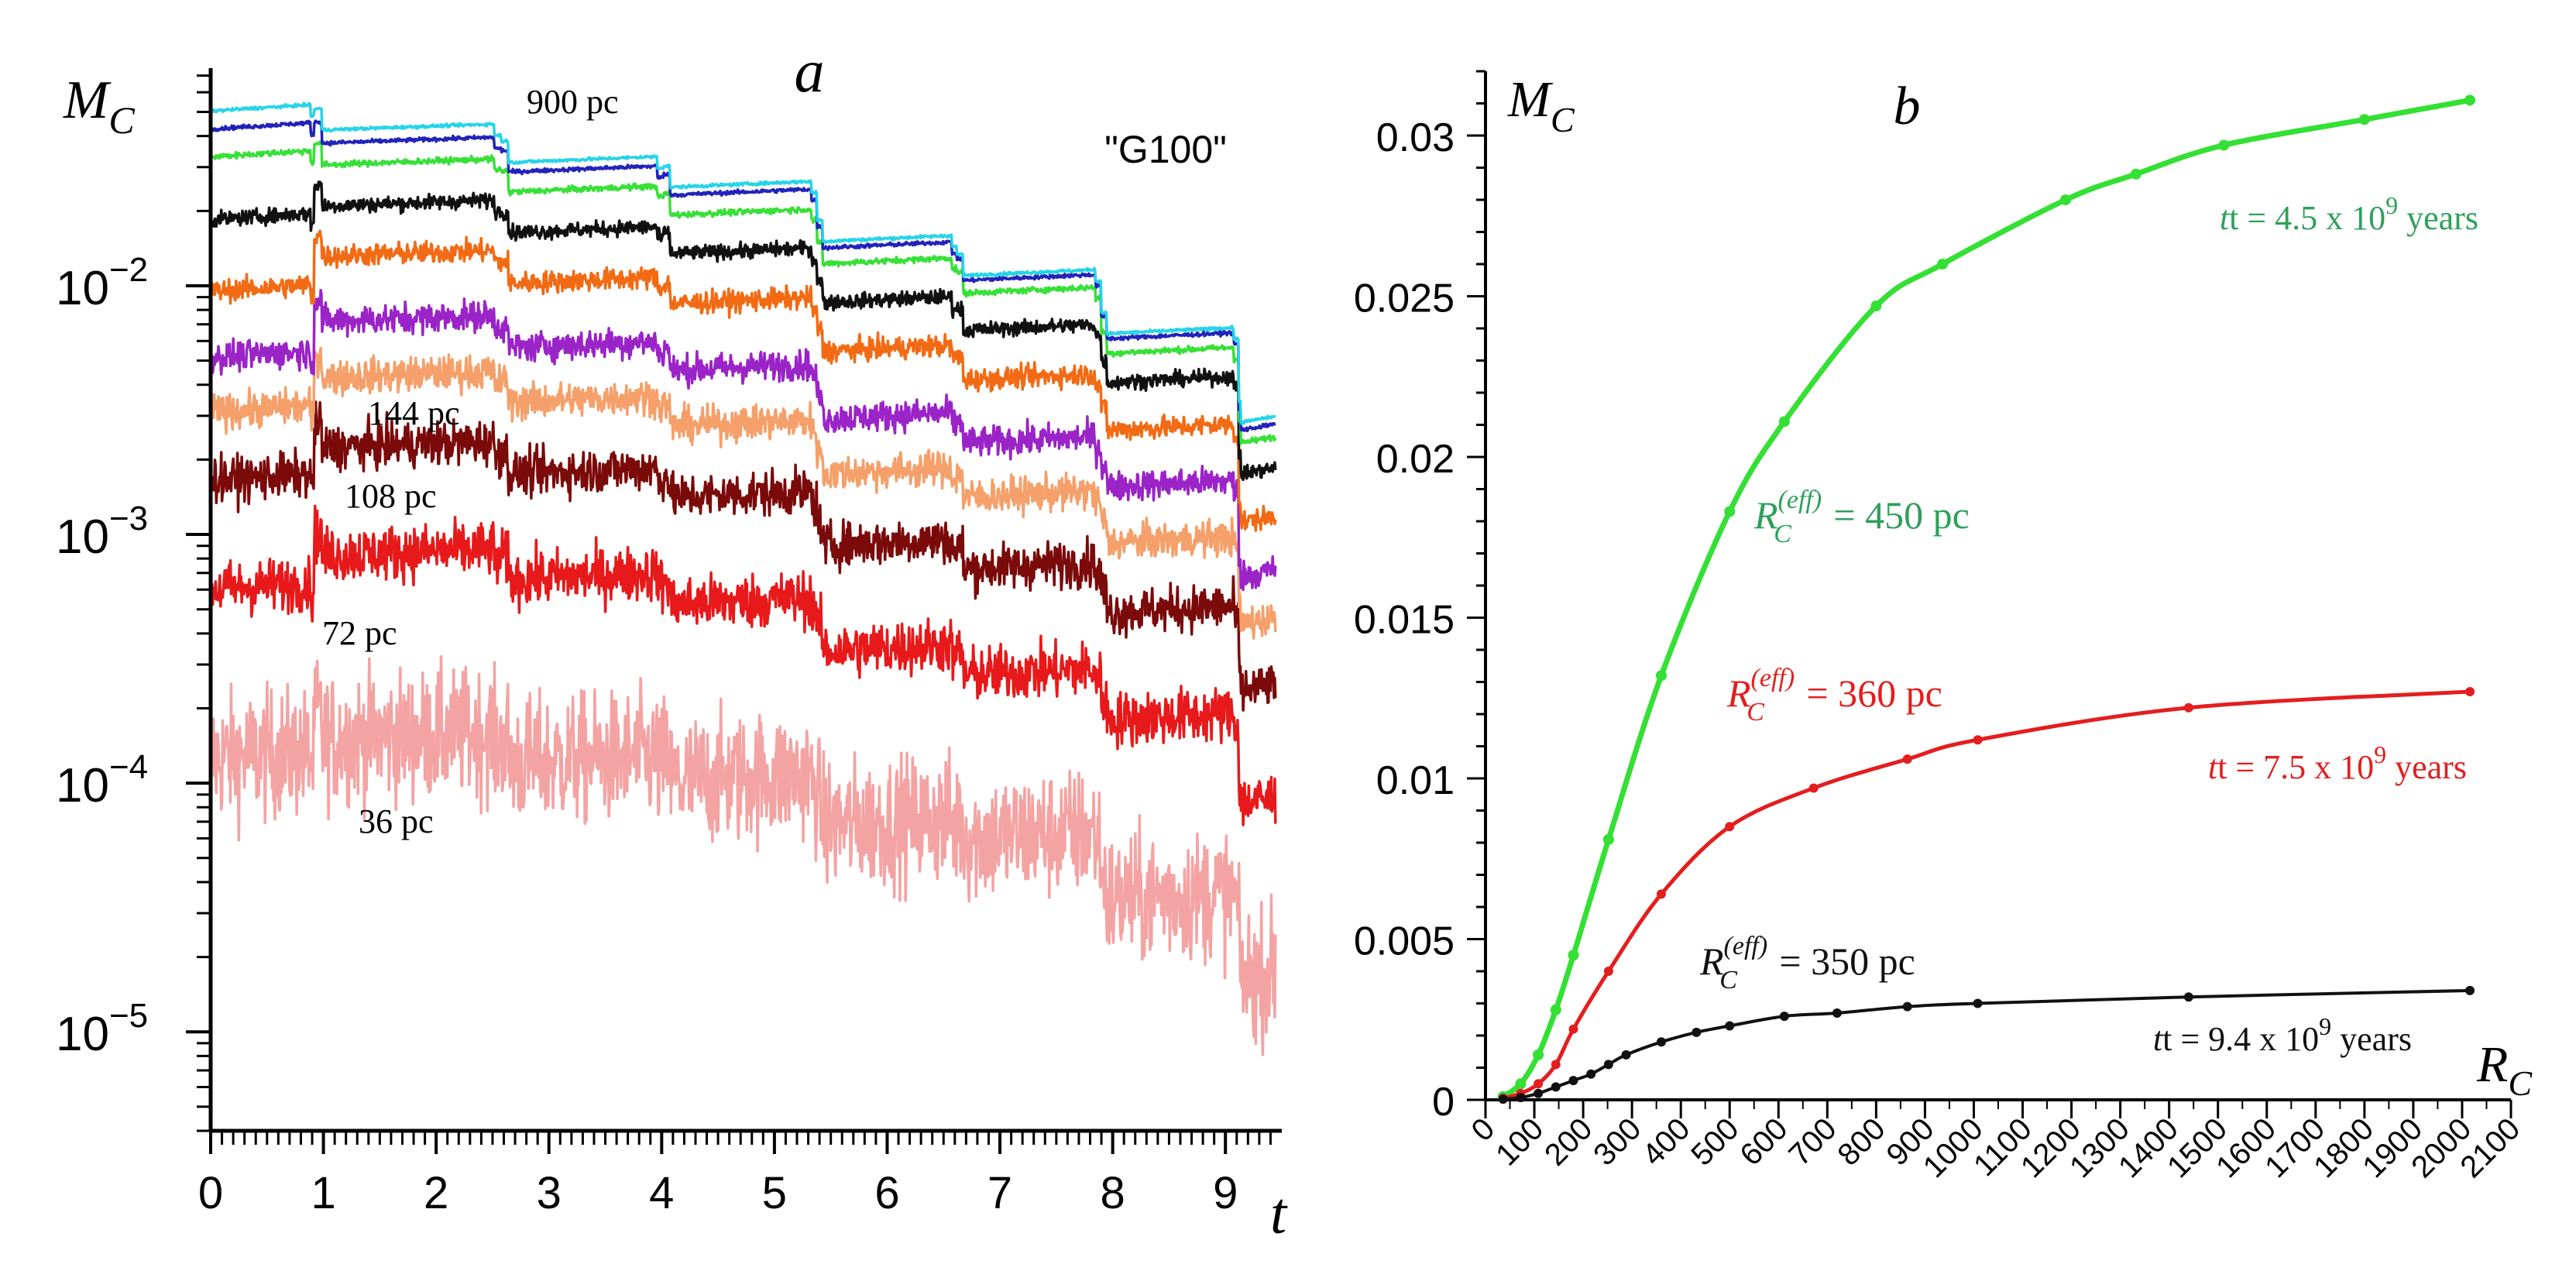 The image size is (2576, 1271). What do you see at coordinates (1112, 1193) in the screenshot?
I see `panel-a-x-tick-label: 8` at bounding box center [1112, 1193].